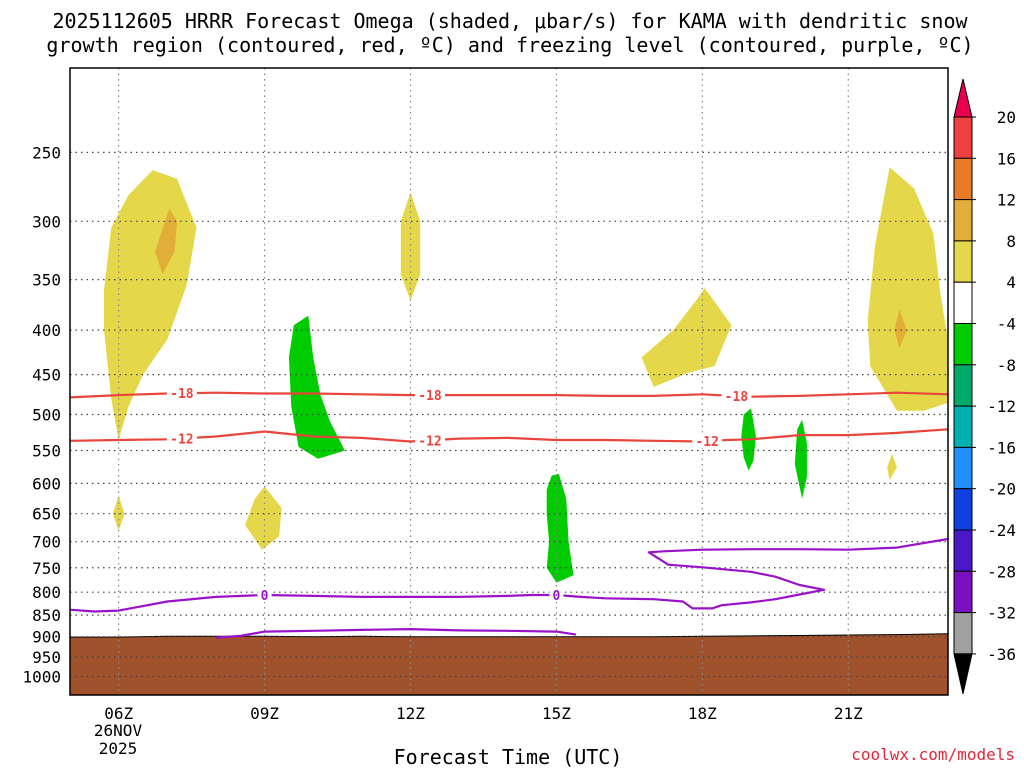 This screenshot has width=1024, height=768. Describe the element at coordinates (46, 451) in the screenshot. I see `y-tick-label-6: 550` at that location.